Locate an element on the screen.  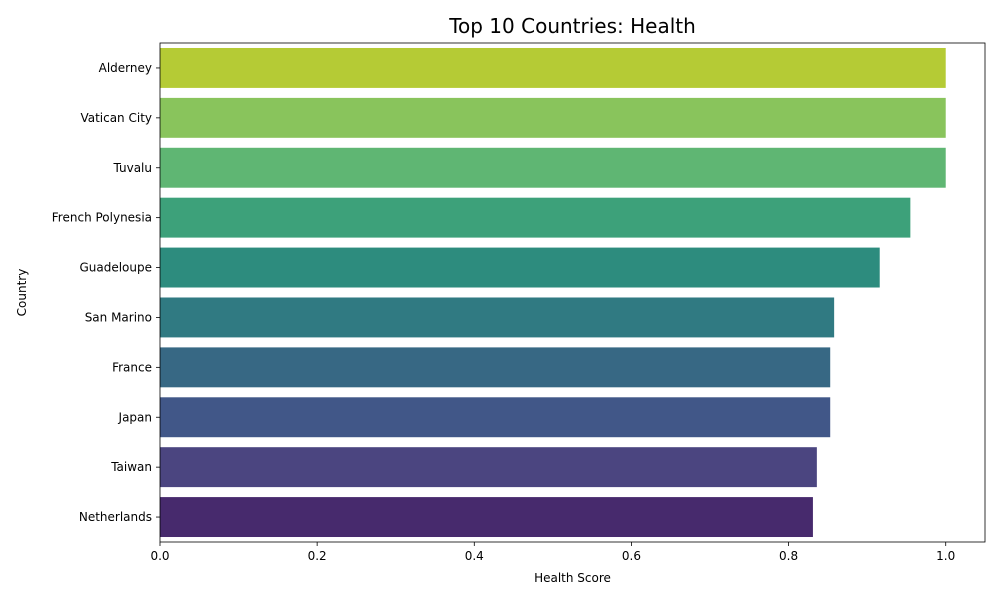
y-tick-label: Tuvalu is located at coordinates (132, 168).